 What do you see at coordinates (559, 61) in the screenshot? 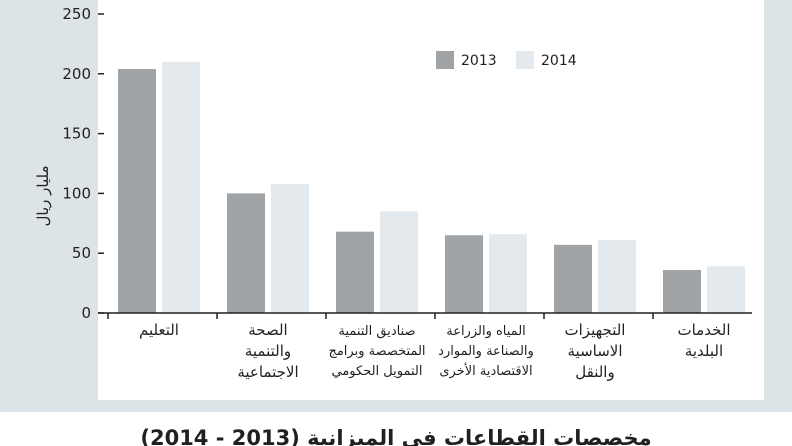
I see `legend-label-2014: 2014` at bounding box center [559, 61].